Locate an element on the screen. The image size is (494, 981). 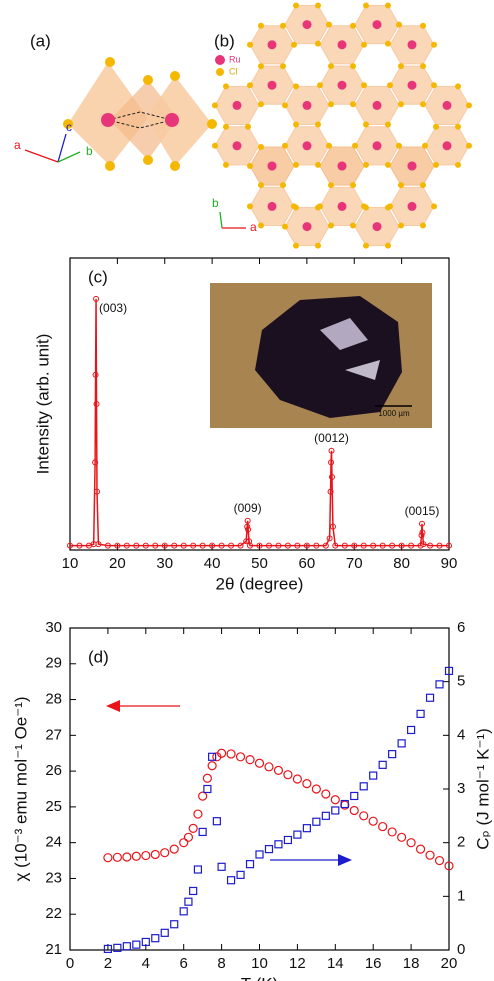
x-tick-label: 12 is located at coordinates (297, 963).